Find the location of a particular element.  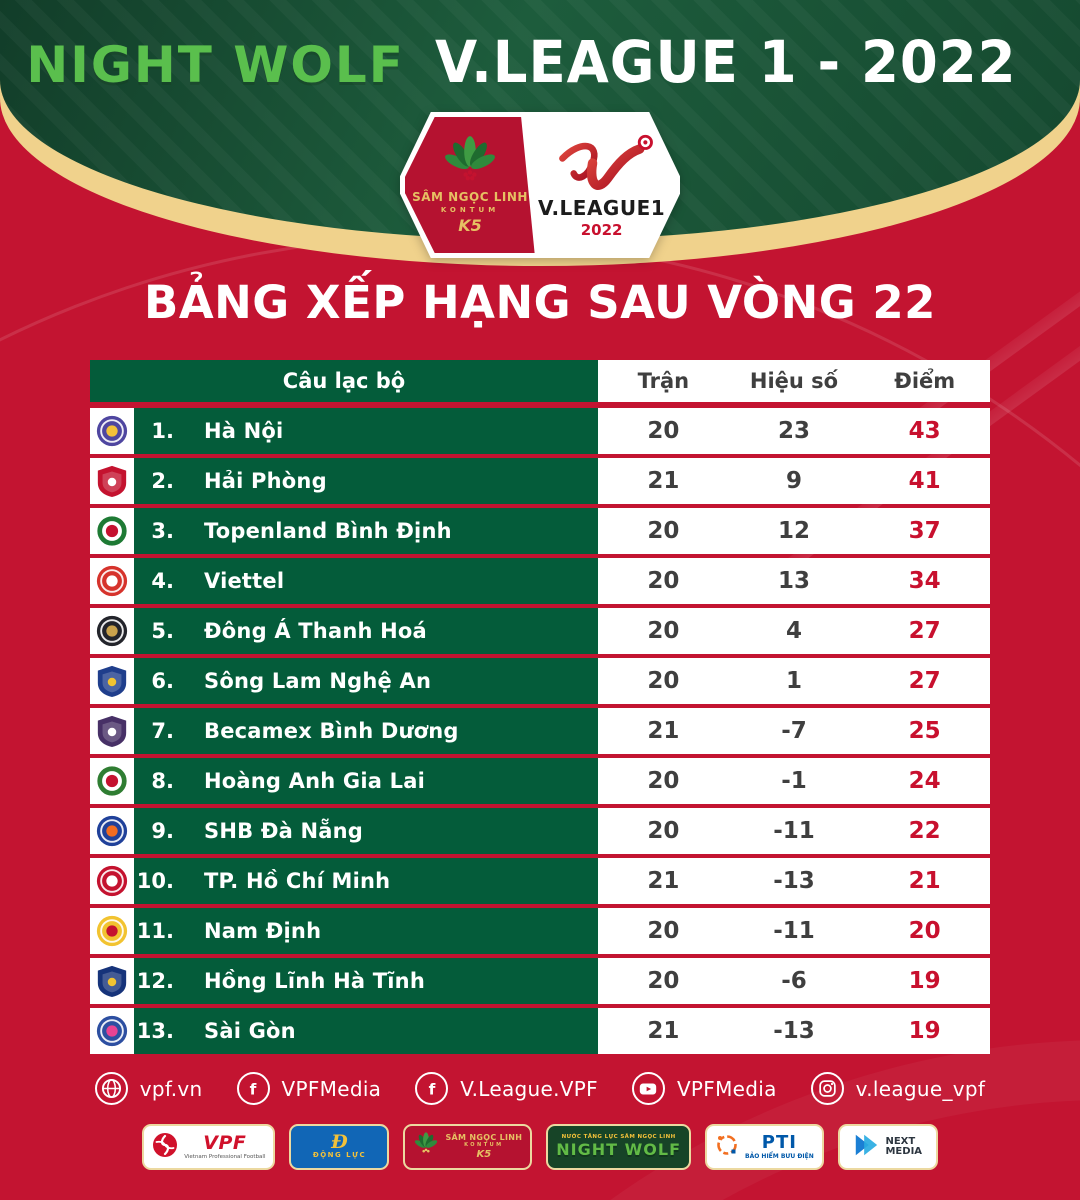

social-link-vpf-vn: vpf.vn is located at coordinates (148, 1088).